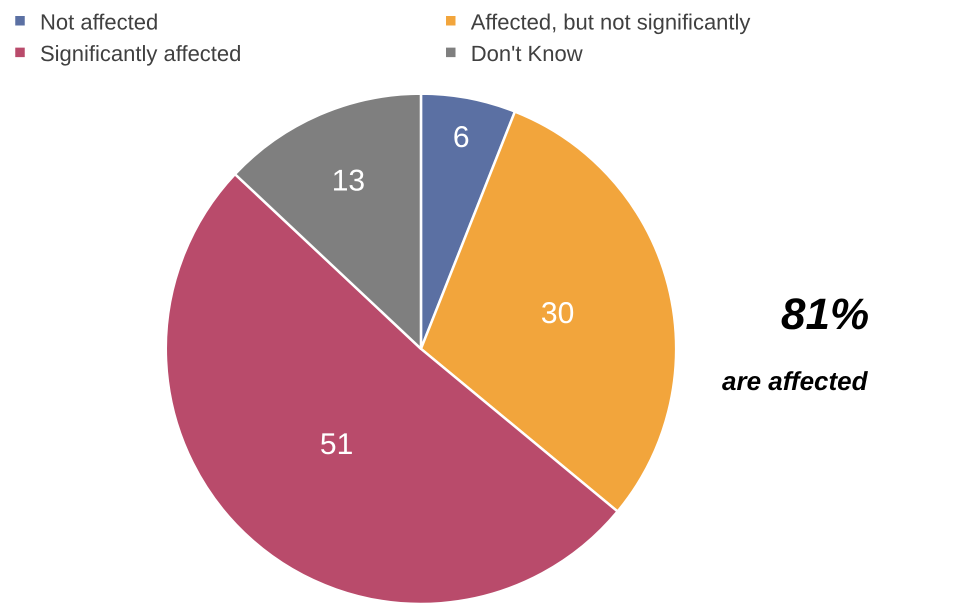 The height and width of the screenshot is (604, 979). Describe the element at coordinates (610, 21) in the screenshot. I see `legend-label: Affected, but not significantly` at that location.